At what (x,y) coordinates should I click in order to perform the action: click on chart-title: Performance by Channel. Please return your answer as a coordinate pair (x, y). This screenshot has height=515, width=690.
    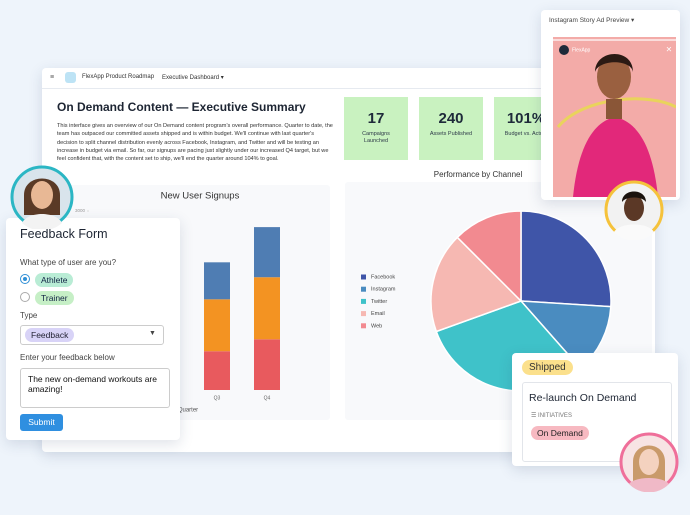
    Looking at the image, I should click on (478, 174).